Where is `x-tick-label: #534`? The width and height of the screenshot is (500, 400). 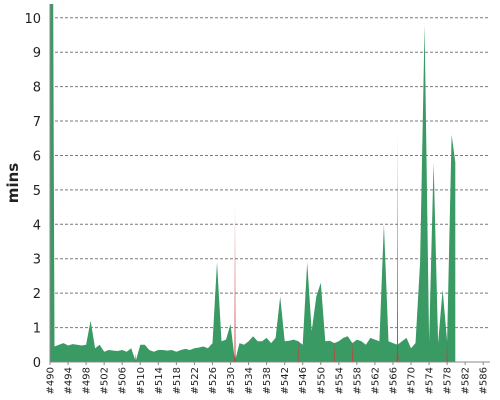 x-tick-label: #534 is located at coordinates (249, 380).